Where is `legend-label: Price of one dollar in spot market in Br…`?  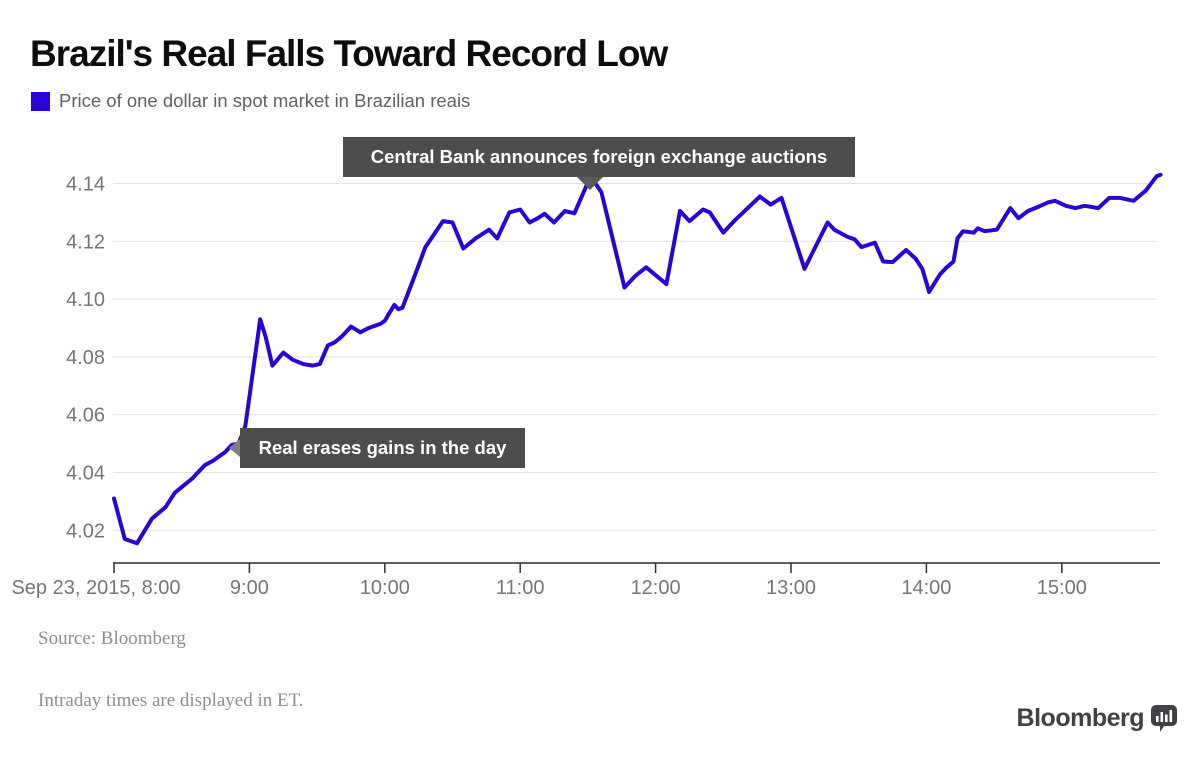 legend-label: Price of one dollar in spot market in Br… is located at coordinates (265, 100).